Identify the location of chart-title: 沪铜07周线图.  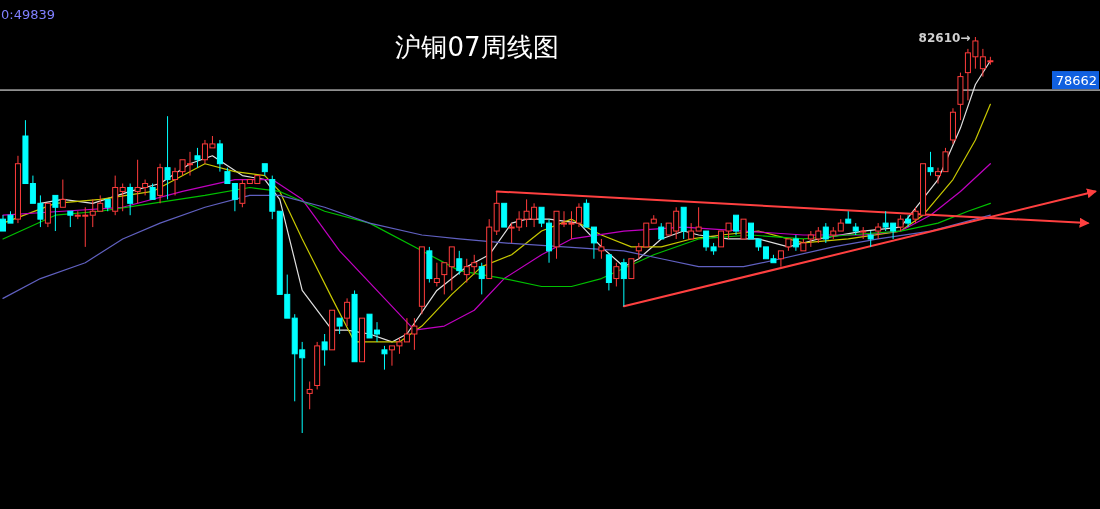
(477, 47).